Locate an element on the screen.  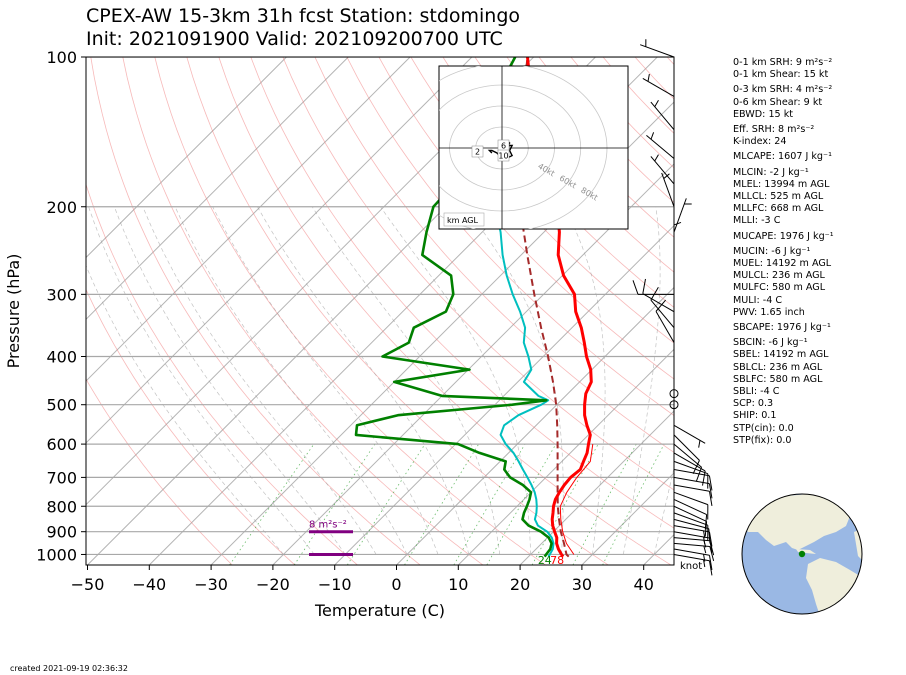
parameter-line: MUCIN: -6 J kg⁻¹ is located at coordinates (772, 251).